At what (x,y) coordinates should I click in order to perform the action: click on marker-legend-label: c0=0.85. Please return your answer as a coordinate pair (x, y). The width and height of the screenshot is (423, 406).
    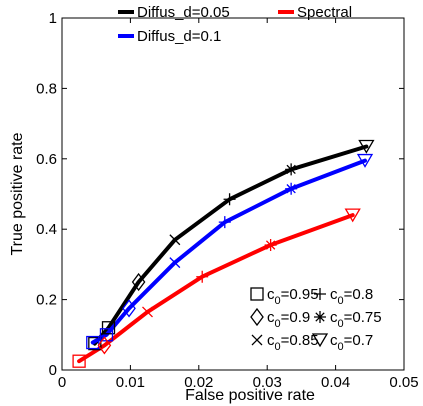
    Looking at the image, I should click on (293, 342).